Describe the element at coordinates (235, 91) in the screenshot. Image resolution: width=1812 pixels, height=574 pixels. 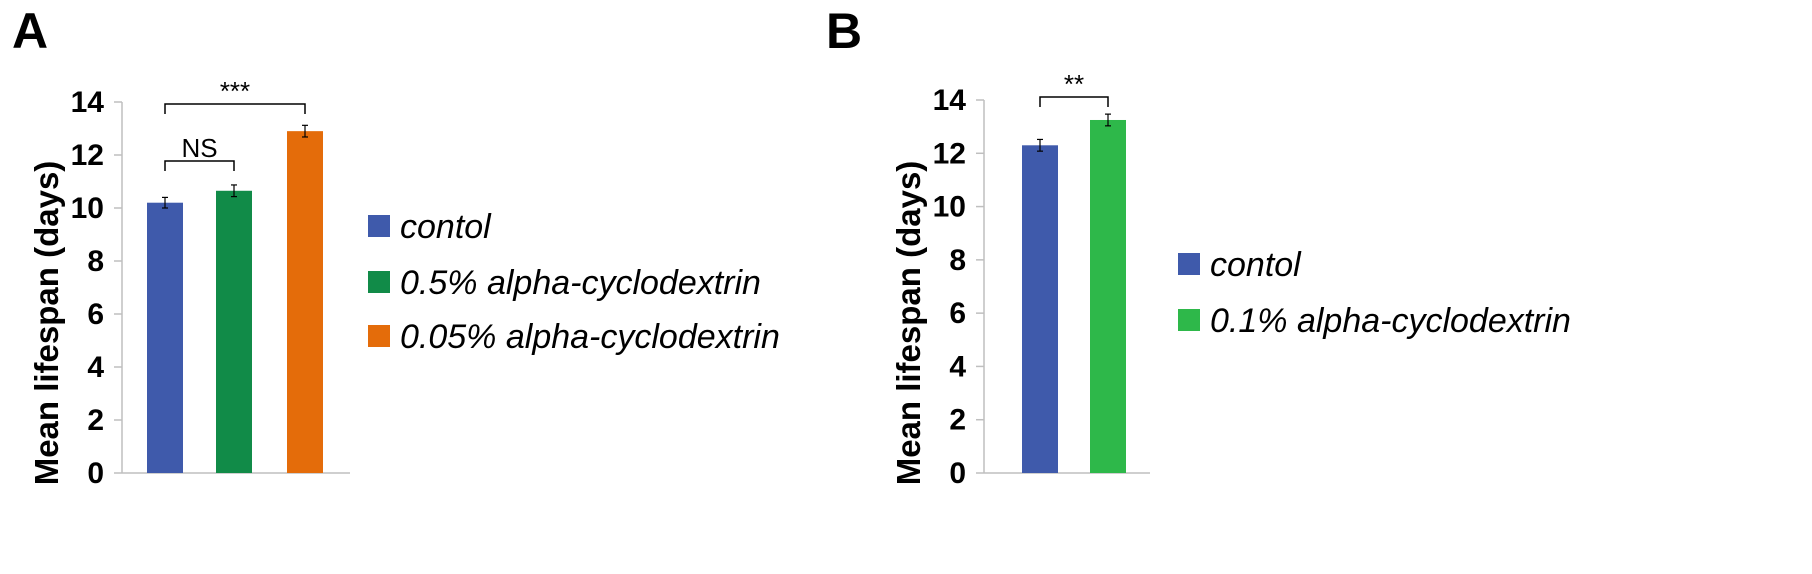
I see `significance-label: ***` at that location.